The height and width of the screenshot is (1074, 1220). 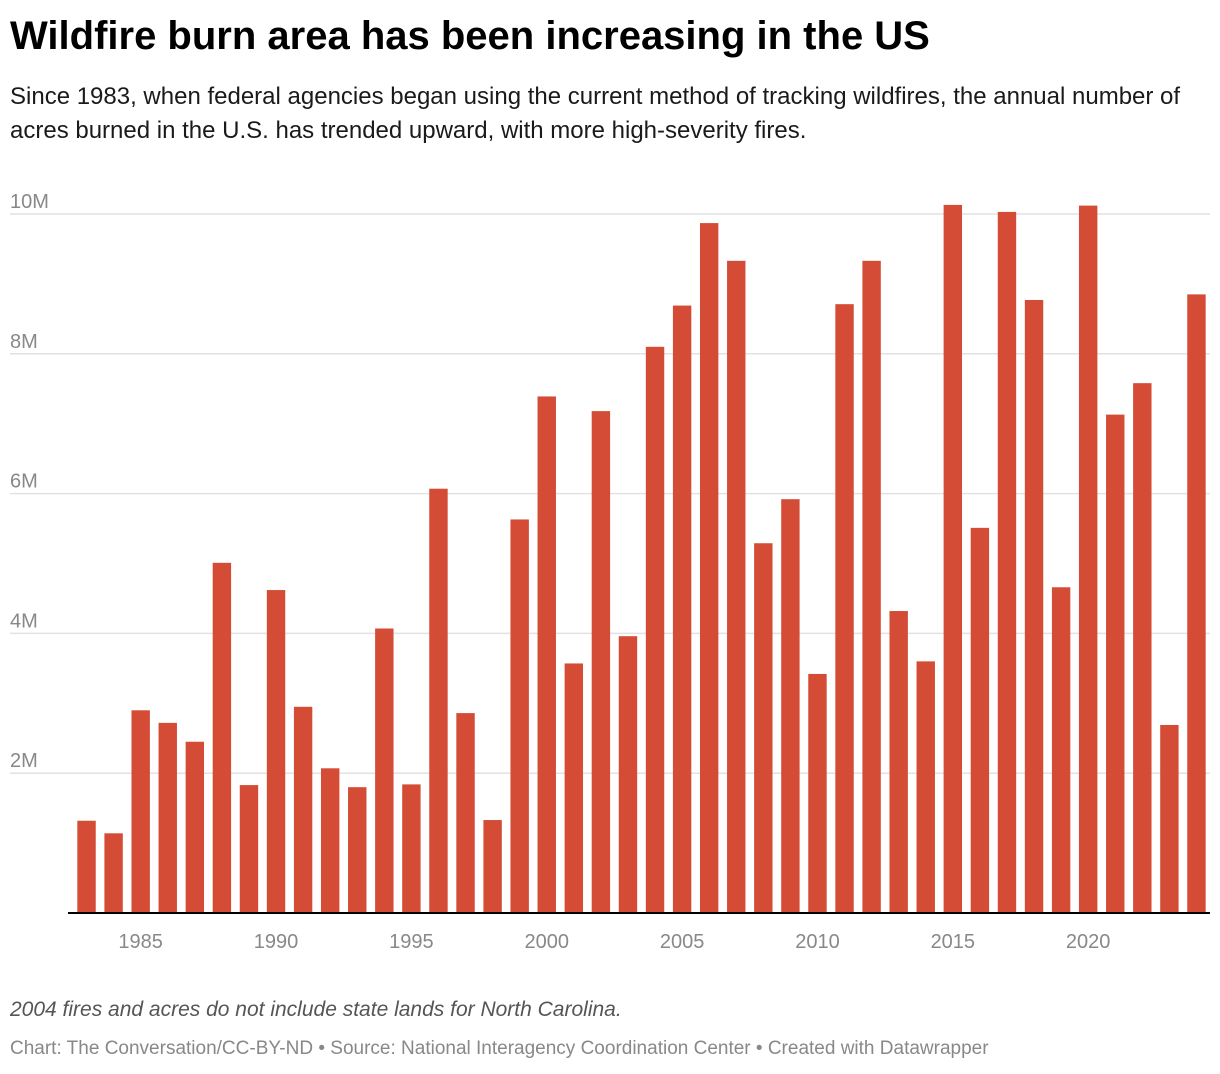 I want to click on bar-1985, so click(x=140, y=811).